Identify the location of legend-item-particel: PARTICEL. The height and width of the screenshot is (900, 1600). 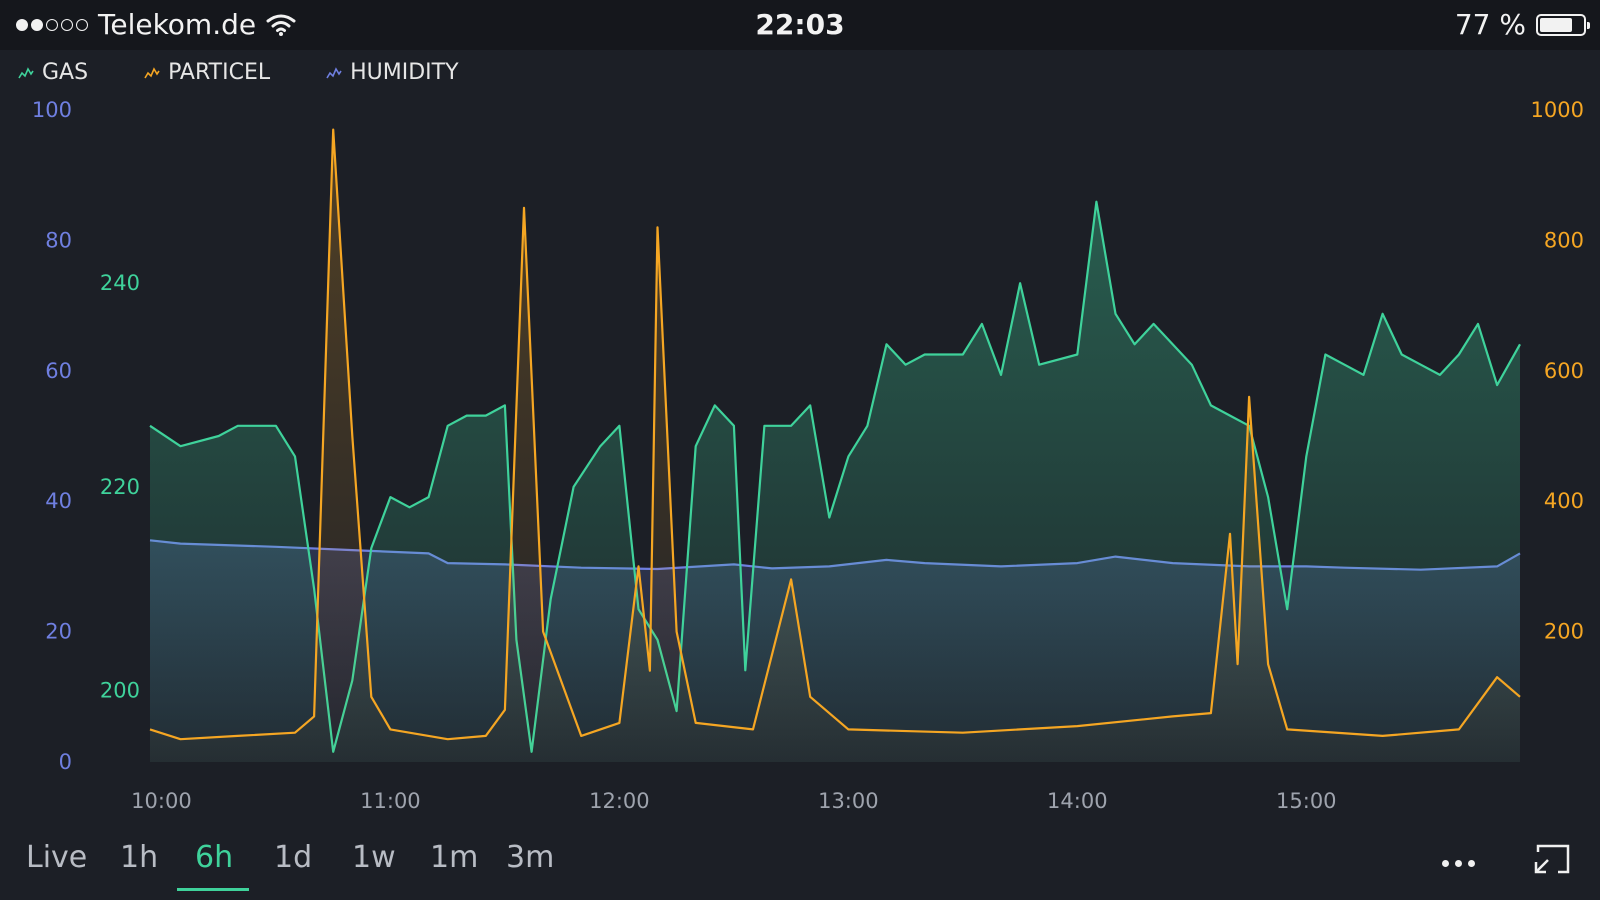
(207, 72).